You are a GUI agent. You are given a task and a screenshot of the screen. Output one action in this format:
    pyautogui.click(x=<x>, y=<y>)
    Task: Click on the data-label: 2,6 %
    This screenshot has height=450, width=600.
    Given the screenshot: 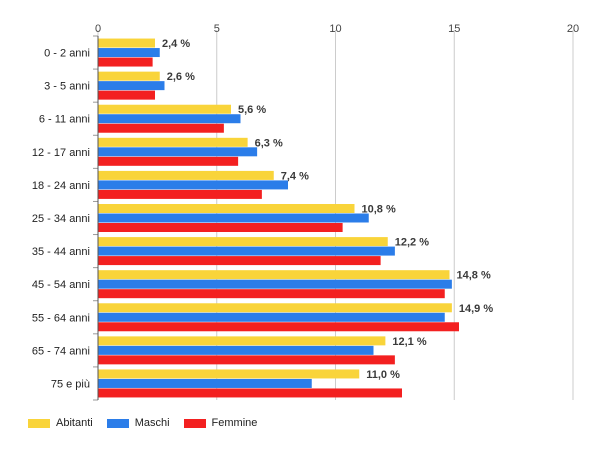 What is the action you would take?
    pyautogui.click(x=181, y=77)
    